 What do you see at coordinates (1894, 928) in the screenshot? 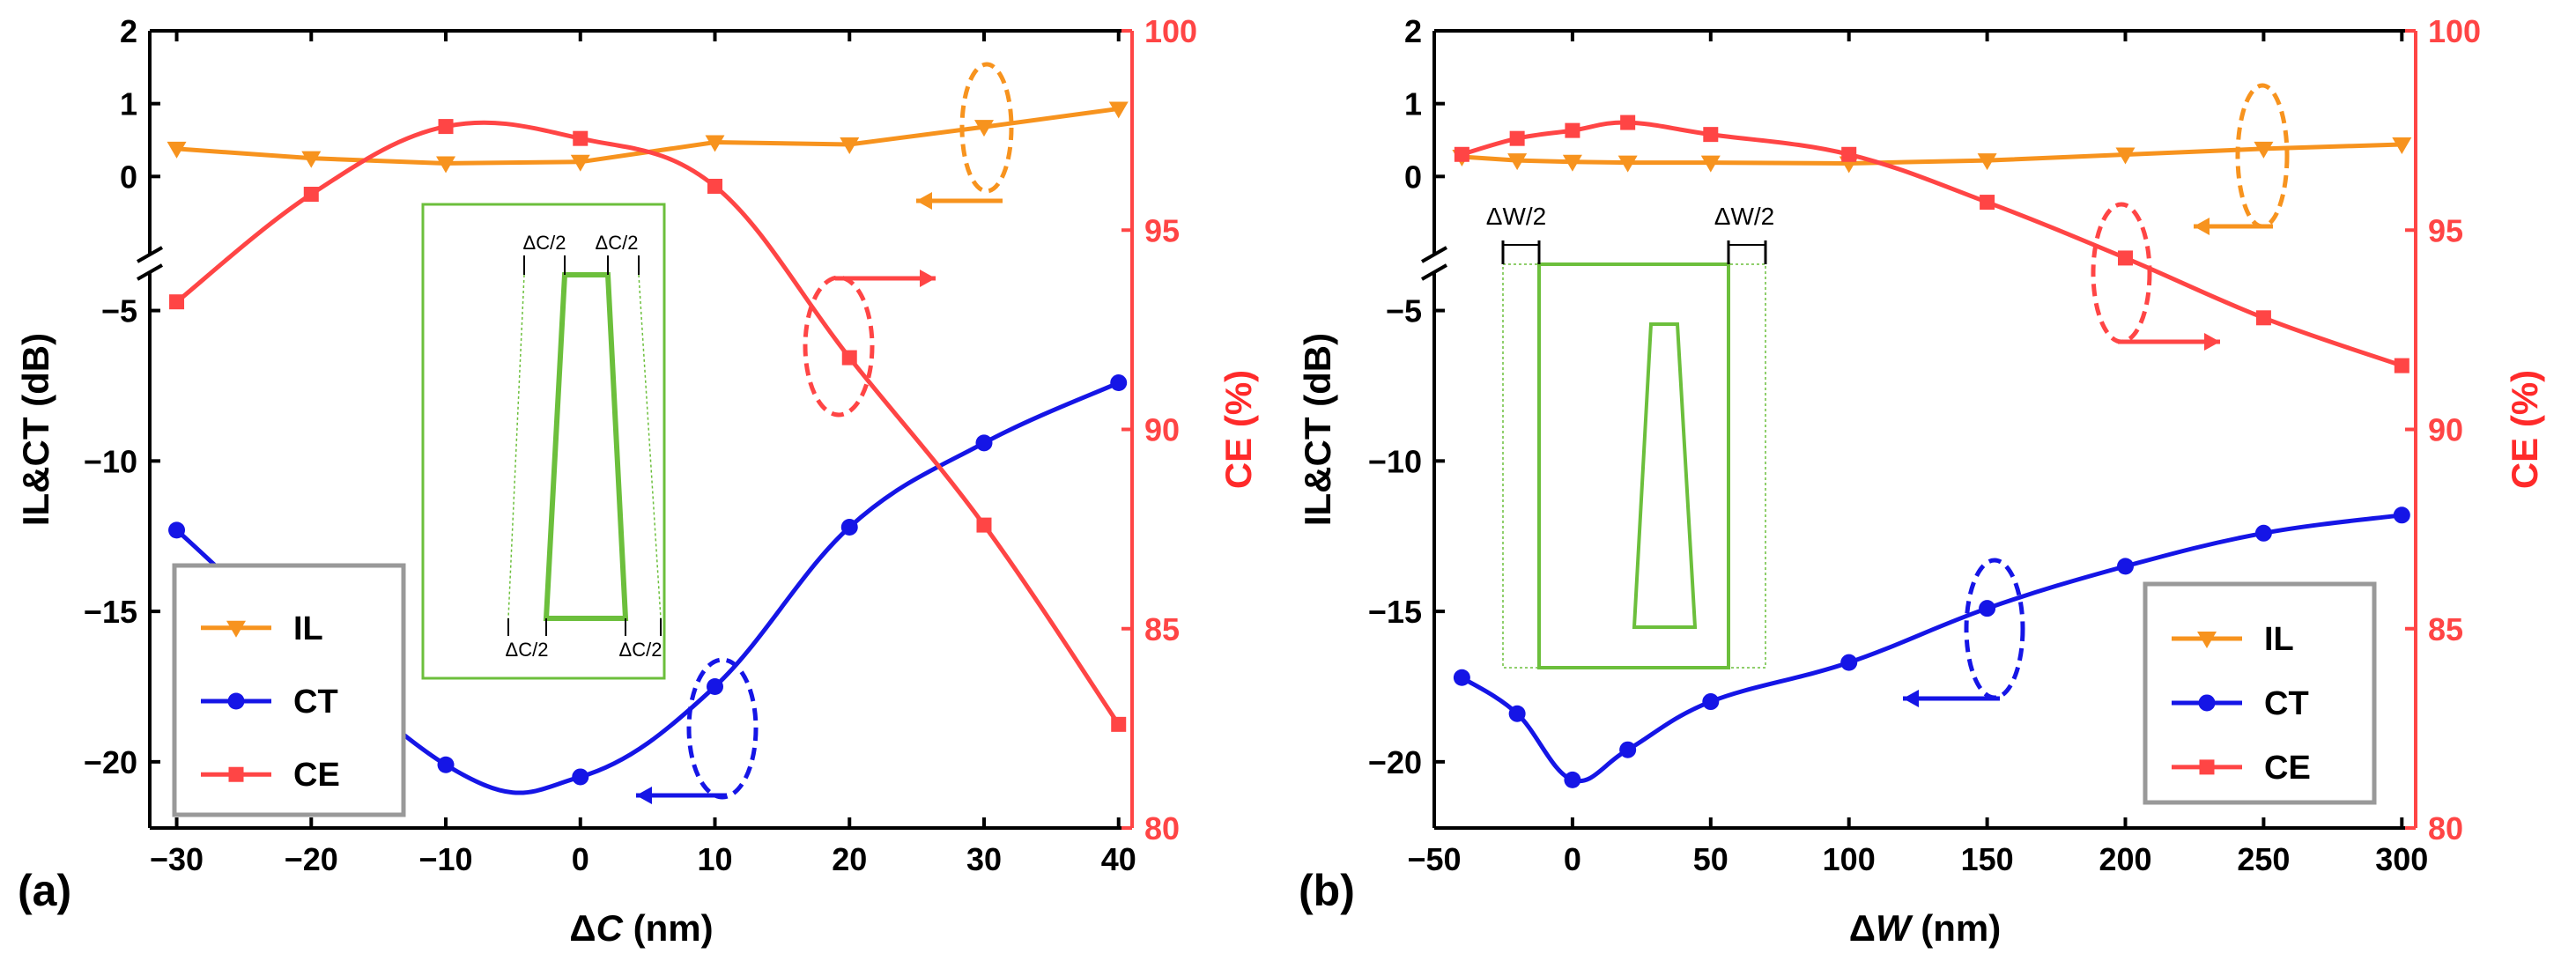
I see `x-axis-title-variable: W` at bounding box center [1894, 928].